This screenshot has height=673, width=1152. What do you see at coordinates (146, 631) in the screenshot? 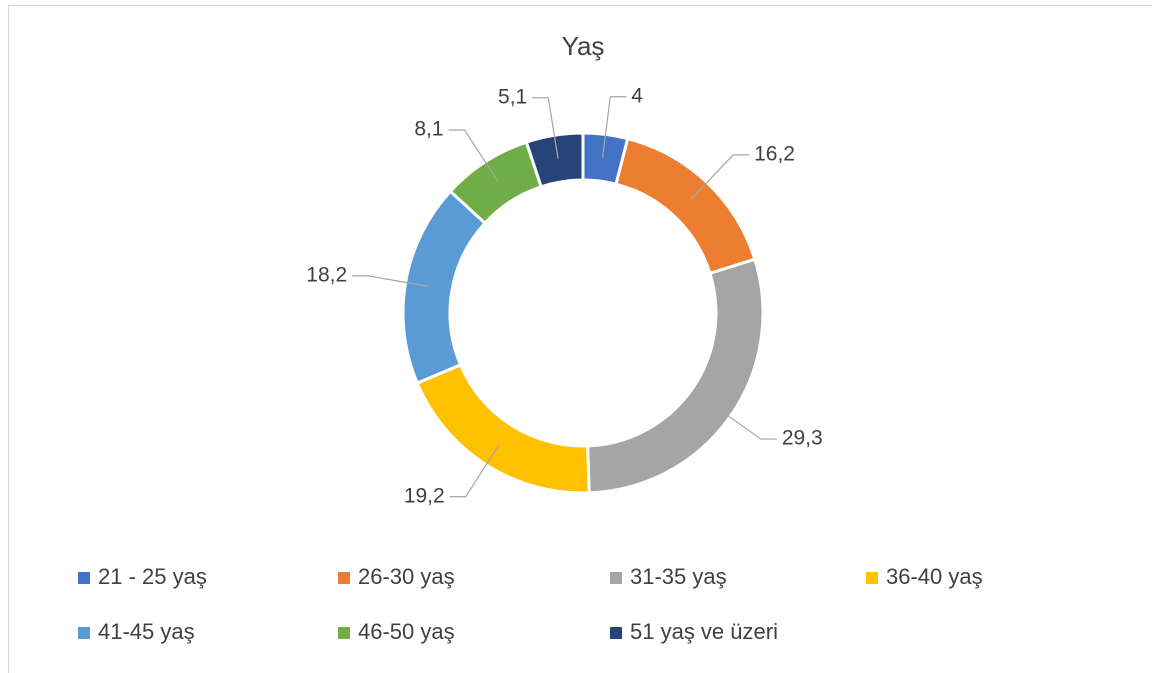
I see `legend-label: 41-45 yaş` at bounding box center [146, 631].